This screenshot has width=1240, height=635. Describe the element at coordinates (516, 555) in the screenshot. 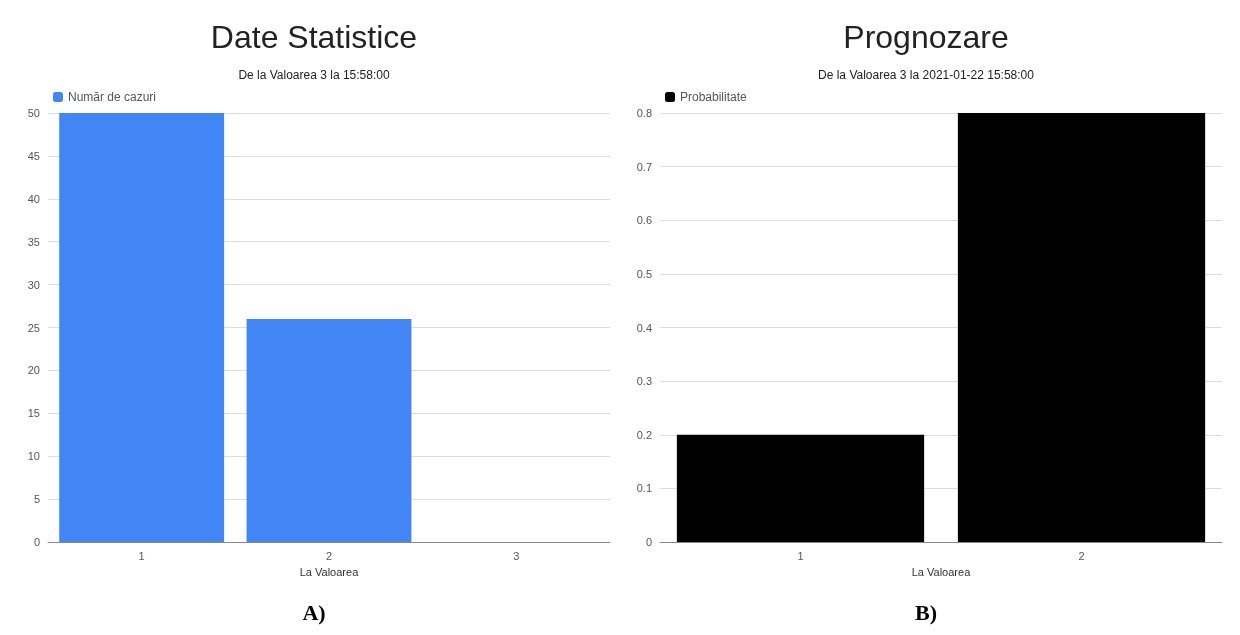

I see `x-tick-label: 3` at that location.